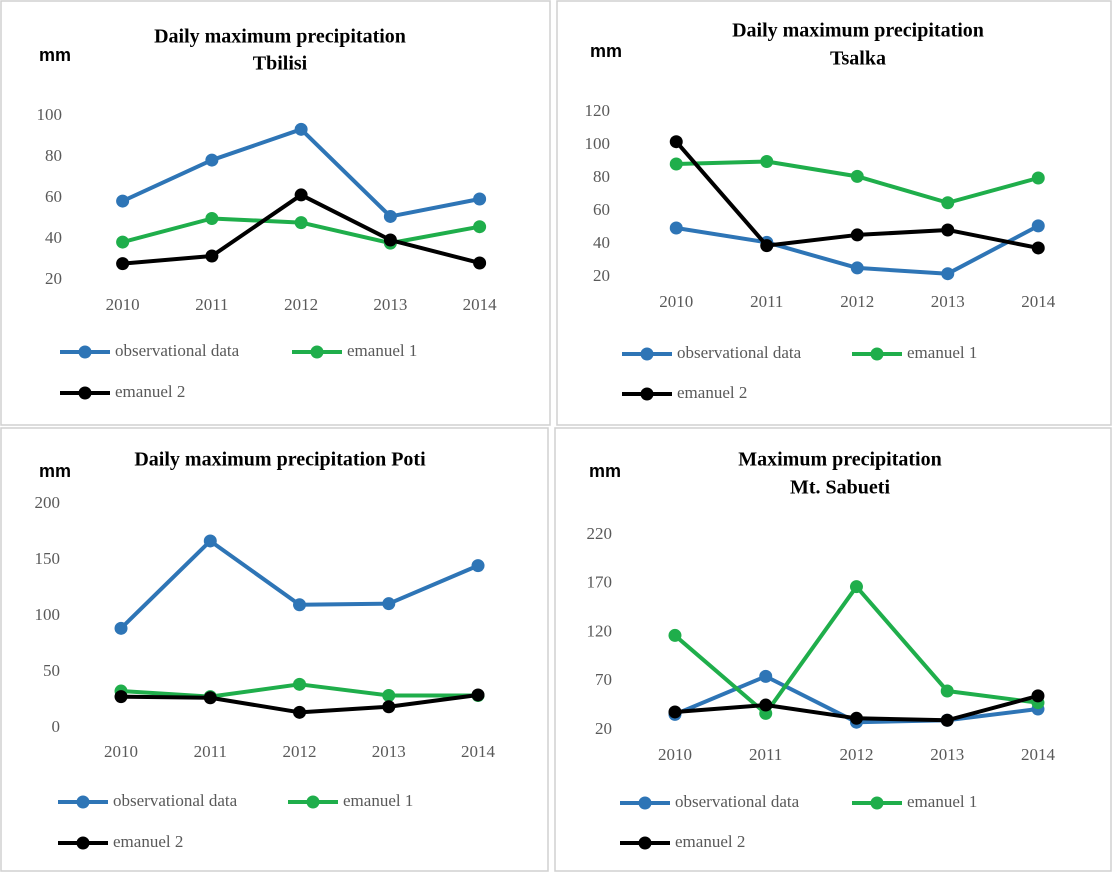  What do you see at coordinates (603, 679) in the screenshot?
I see `y-tick-label: 70` at bounding box center [603, 679].